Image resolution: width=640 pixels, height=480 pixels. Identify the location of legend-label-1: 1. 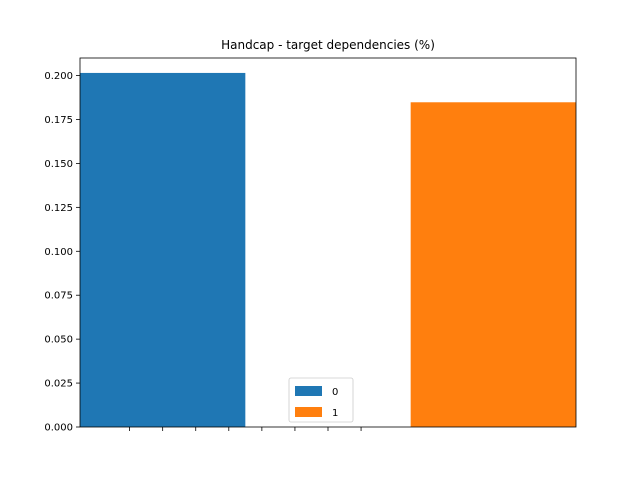
(335, 413).